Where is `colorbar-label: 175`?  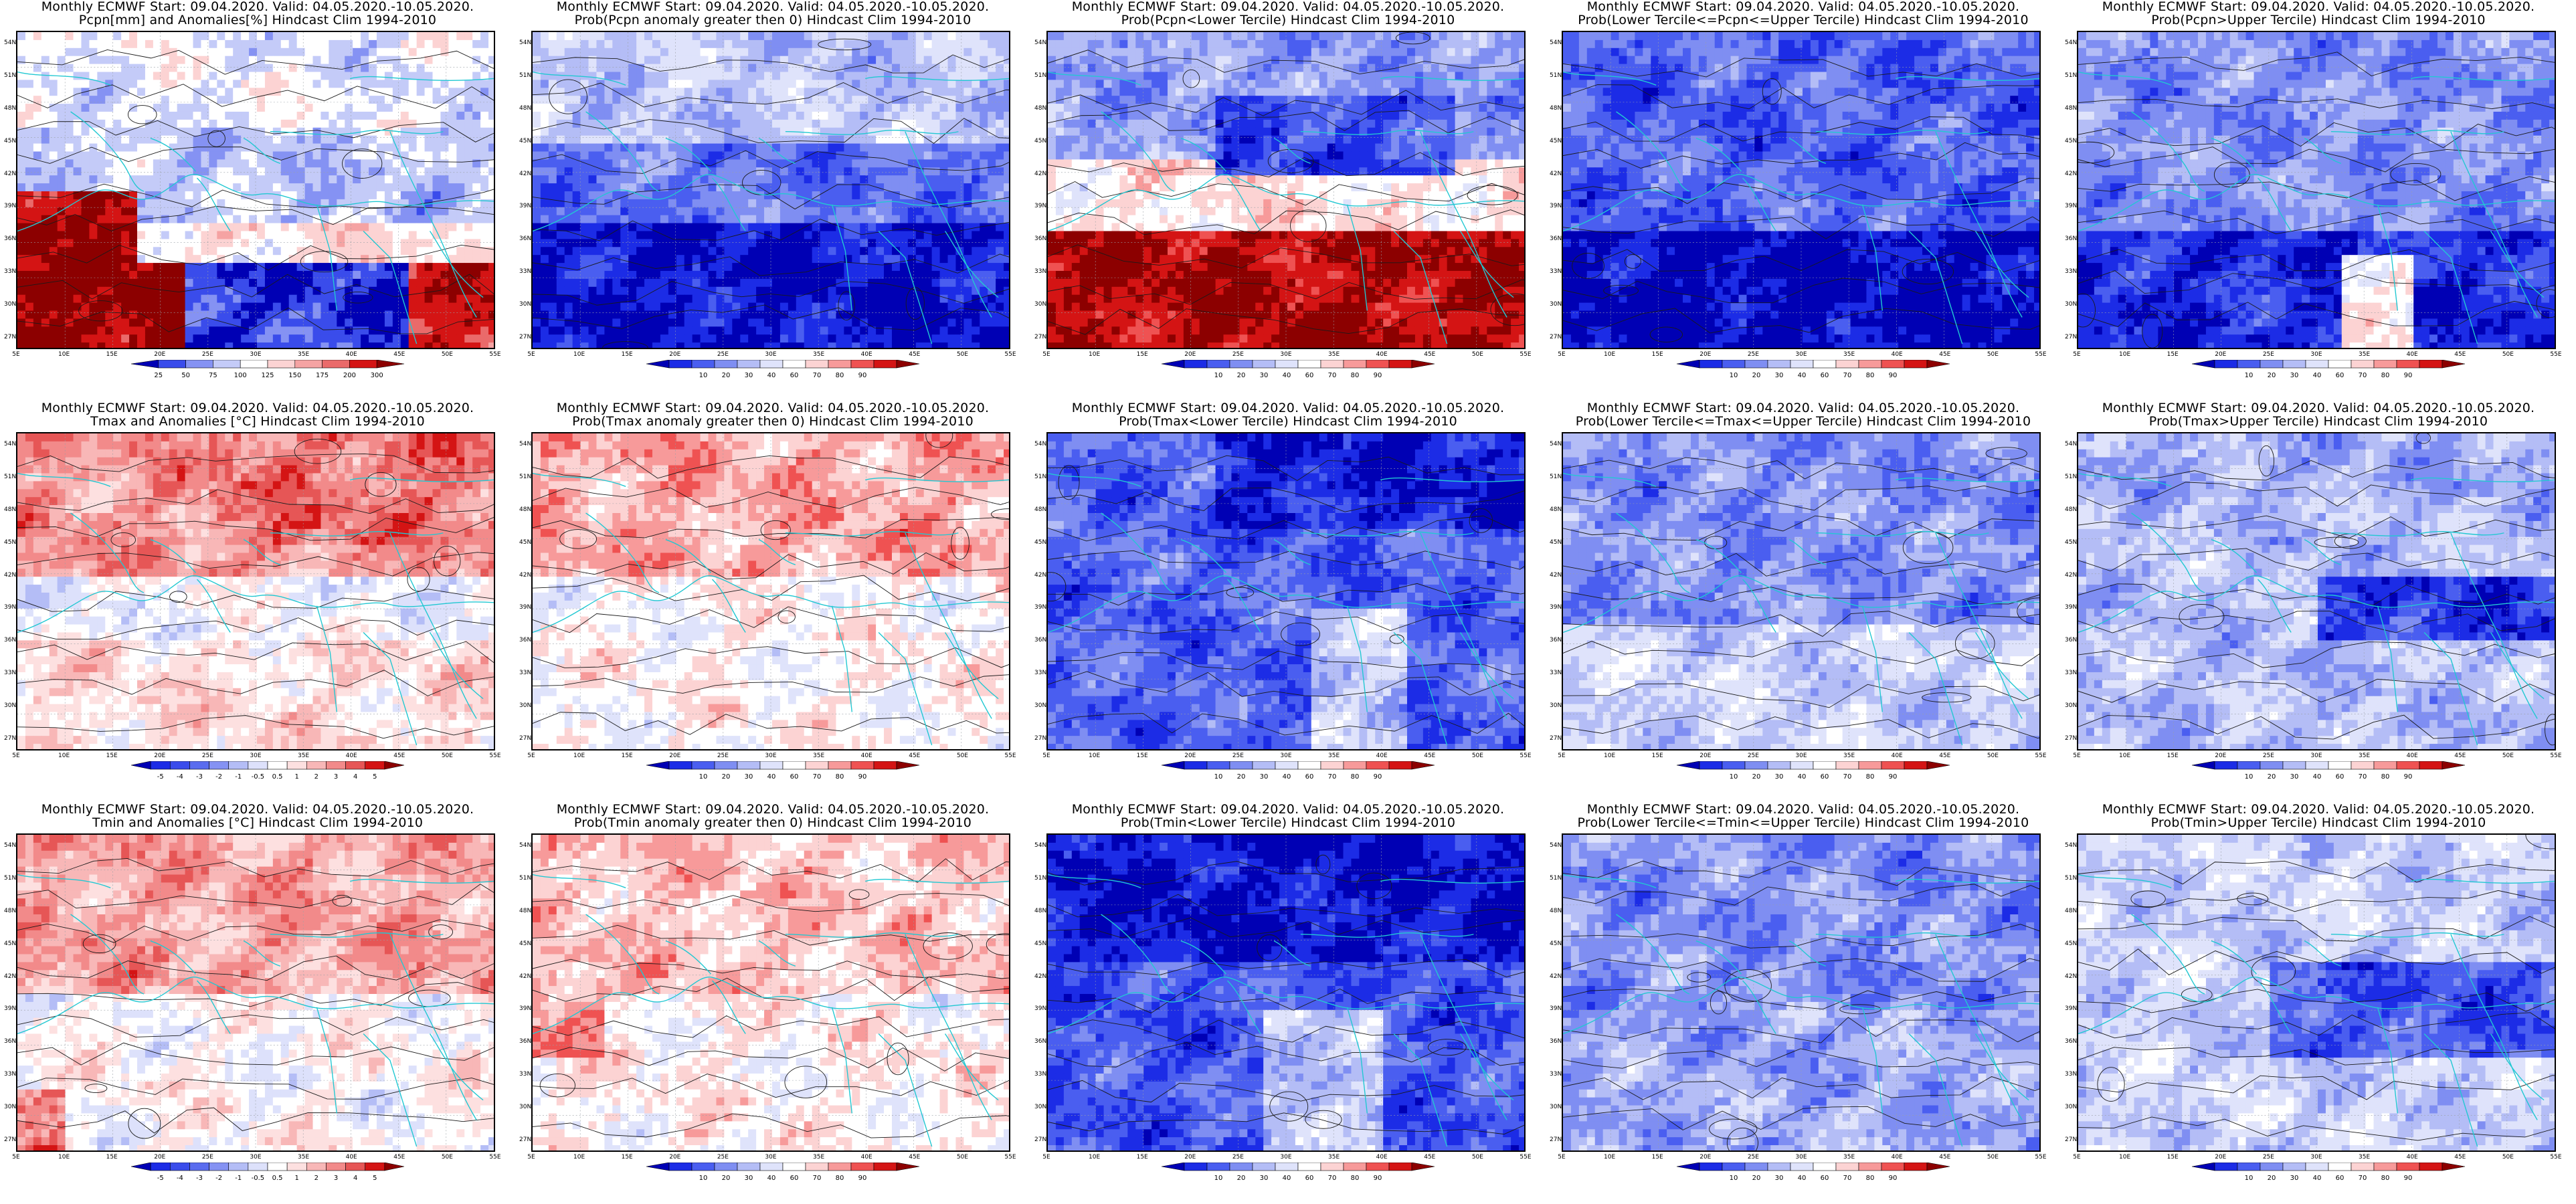
colorbar-label: 175 is located at coordinates (322, 375).